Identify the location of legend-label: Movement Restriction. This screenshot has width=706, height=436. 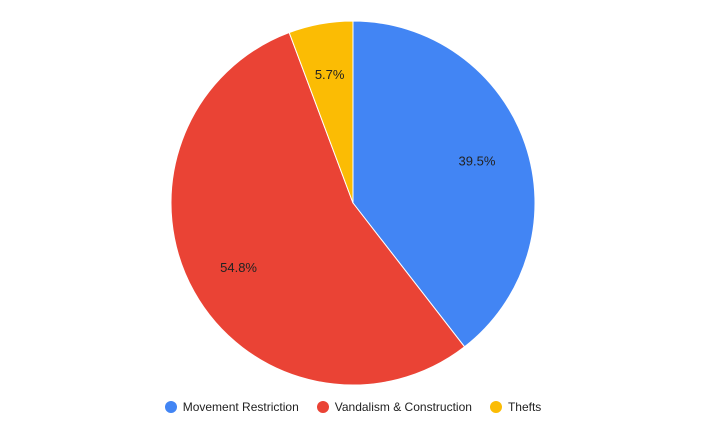
(240, 407).